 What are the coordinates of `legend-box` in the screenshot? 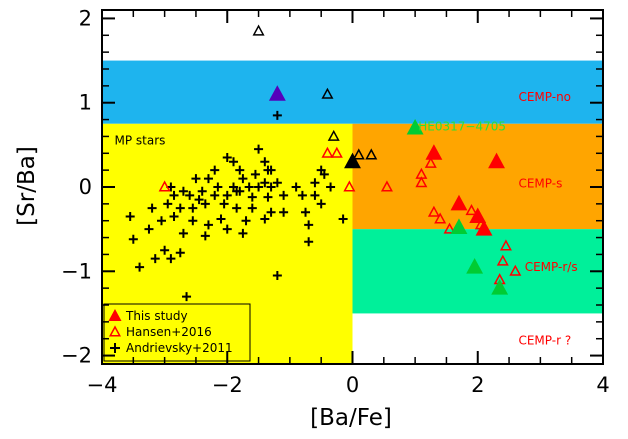 It's located at (177, 332).